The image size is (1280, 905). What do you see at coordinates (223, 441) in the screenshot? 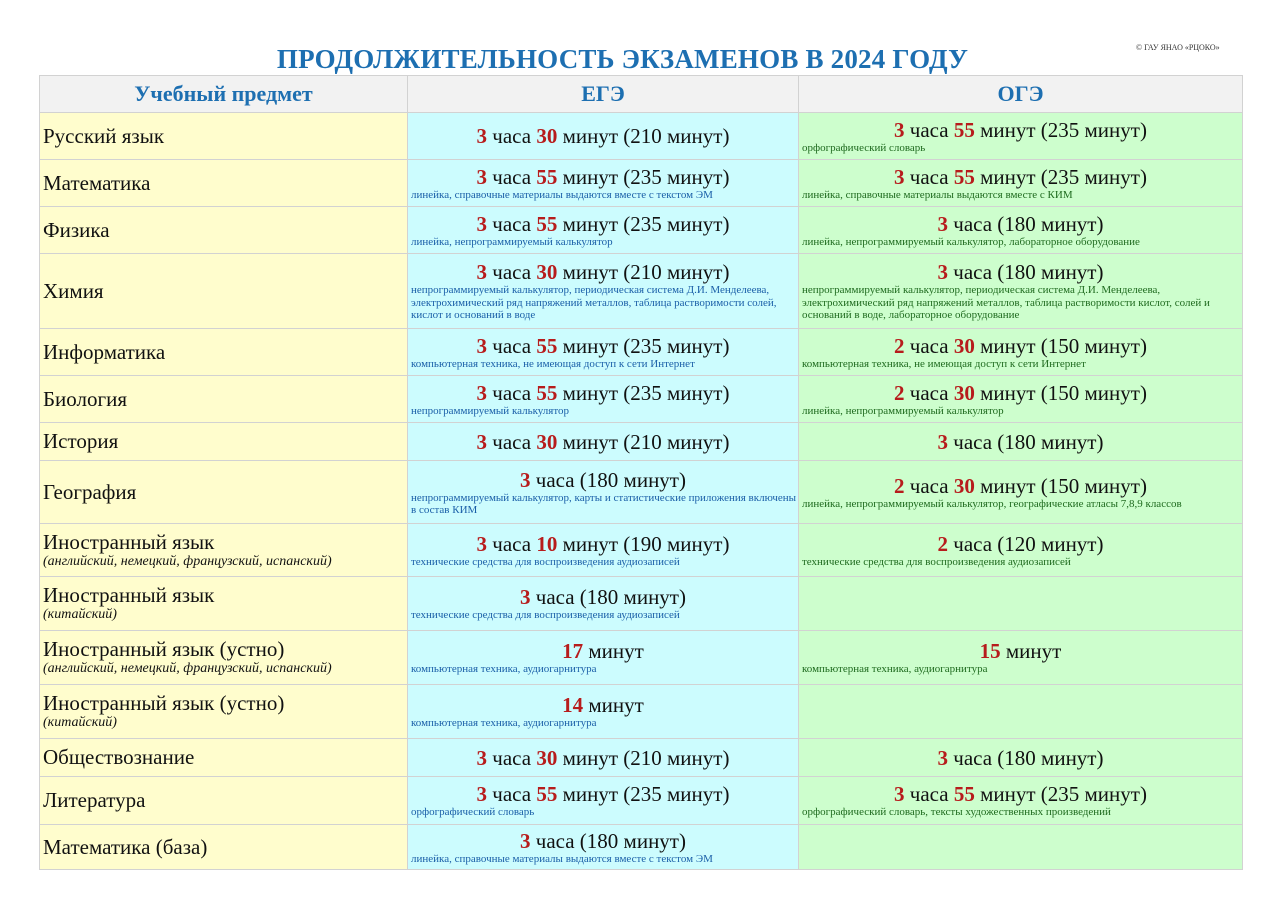
I see `subject-cell: История` at bounding box center [223, 441].